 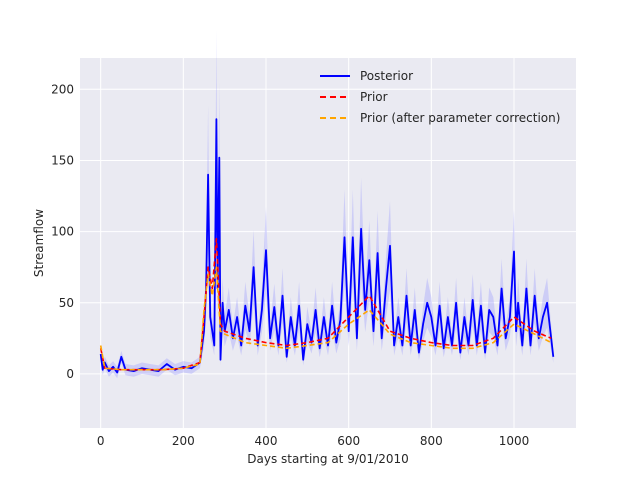 I want to click on x-tick-label: 800, so click(x=431, y=441).